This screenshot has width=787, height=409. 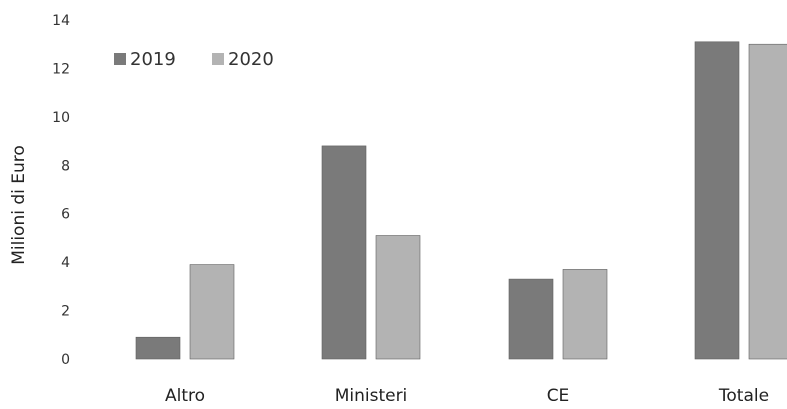 What do you see at coordinates (218, 59) in the screenshot?
I see `legend-swatch-2020` at bounding box center [218, 59].